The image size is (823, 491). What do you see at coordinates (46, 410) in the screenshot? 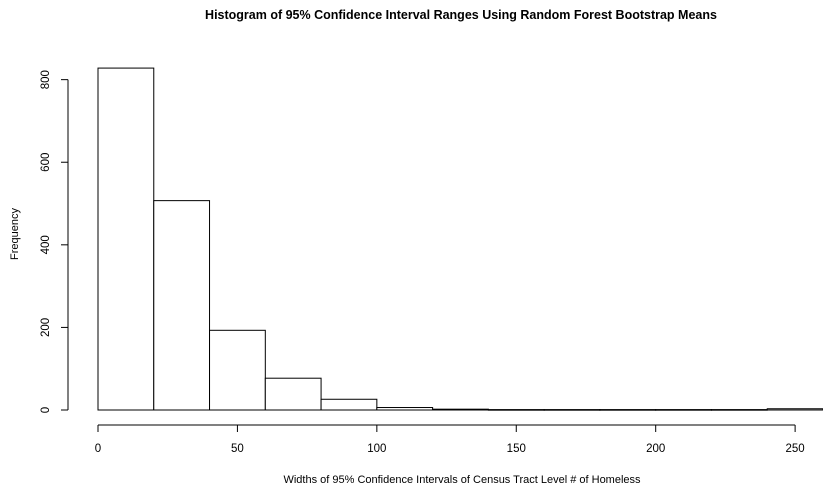
I see `y-tick-label: 0` at bounding box center [46, 410].